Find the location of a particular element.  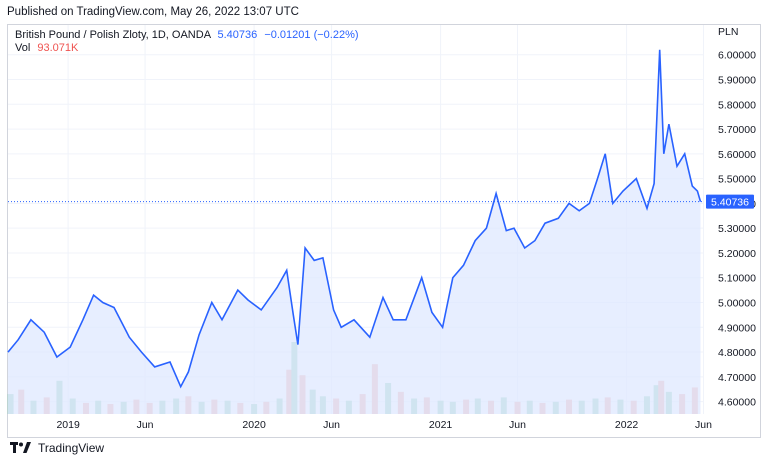

last-price-badge is located at coordinates (730, 201).